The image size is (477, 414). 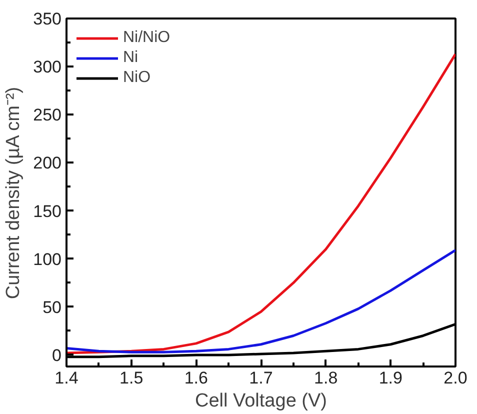 What do you see at coordinates (132, 378) in the screenshot?
I see `x-tick-label: 1.5` at bounding box center [132, 378].